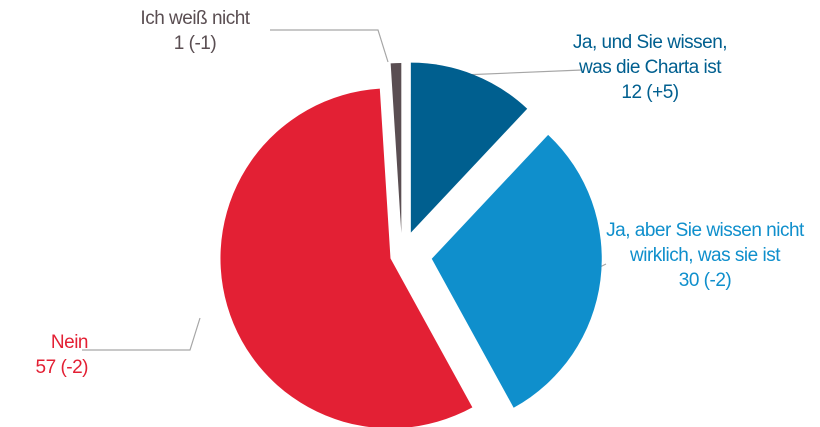 The height and width of the screenshot is (427, 820). Describe the element at coordinates (62, 367) in the screenshot. I see `value-label: 57 (-2)` at that location.